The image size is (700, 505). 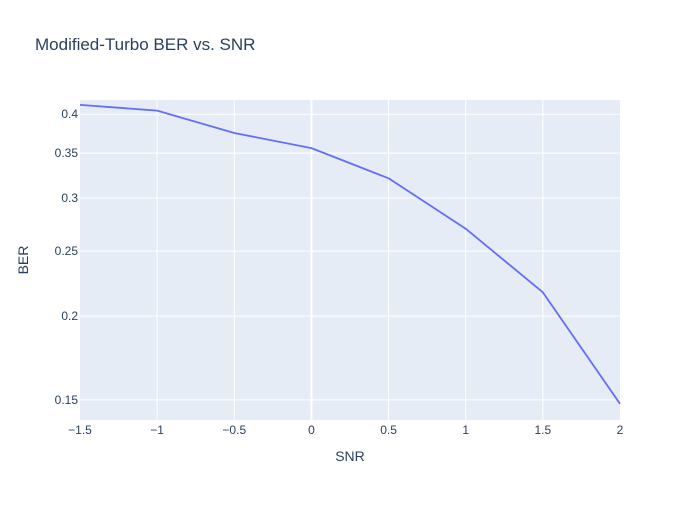 What do you see at coordinates (80, 430) in the screenshot?
I see `x-tick-label: −1.5` at bounding box center [80, 430].